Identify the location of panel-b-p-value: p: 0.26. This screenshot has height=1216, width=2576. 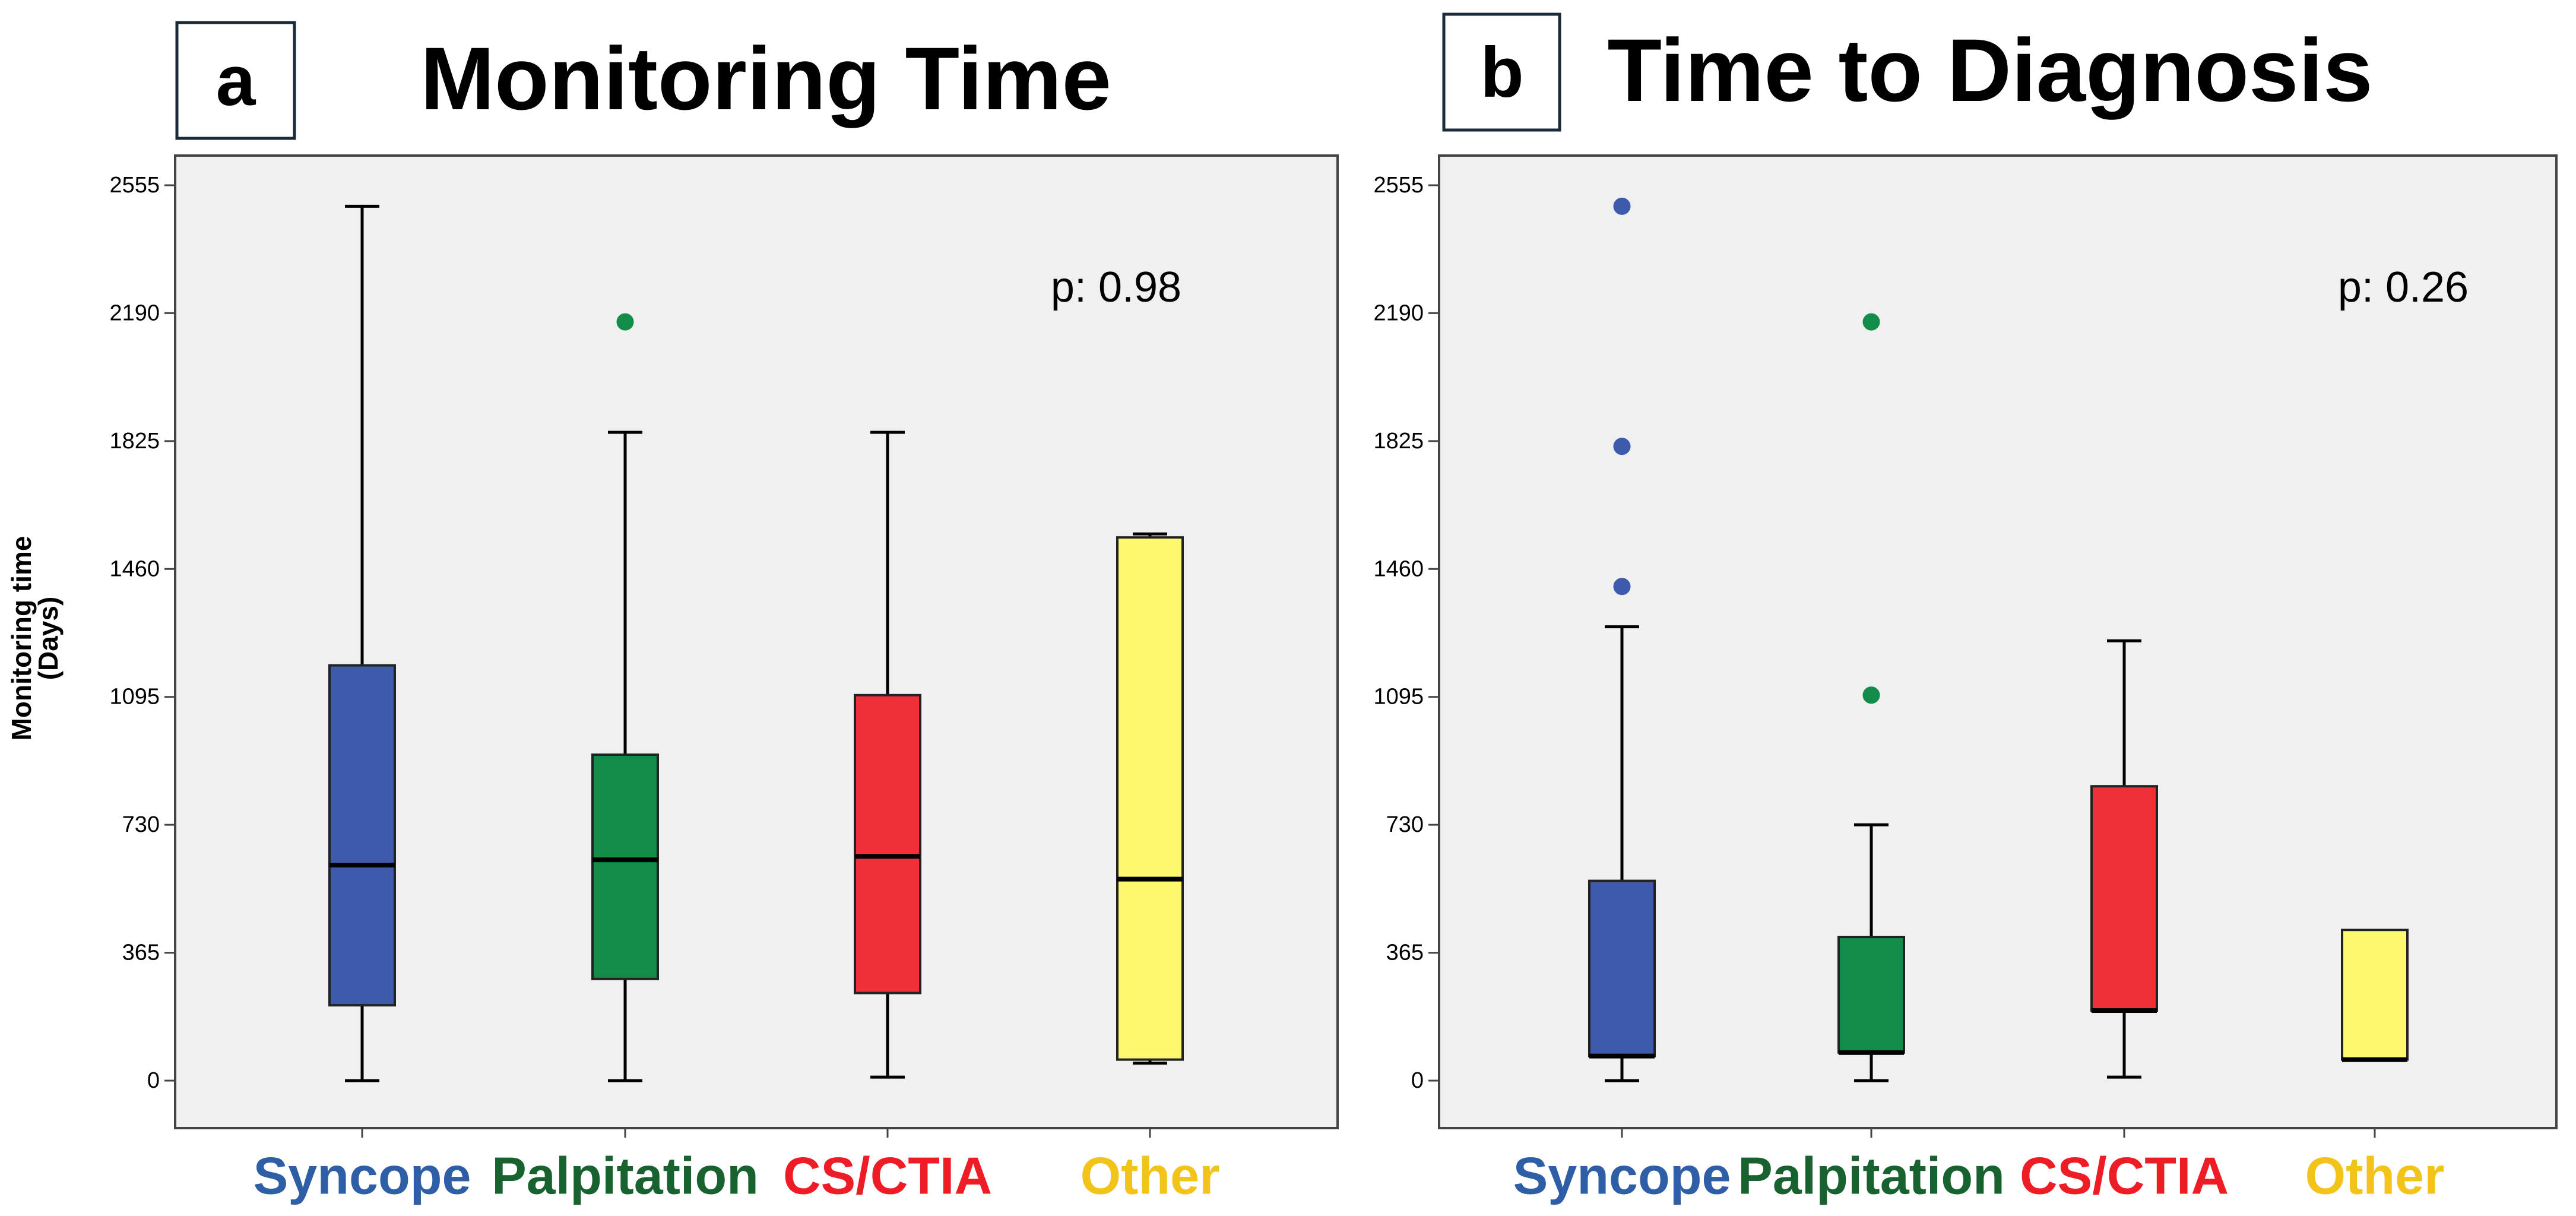
(2403, 287).